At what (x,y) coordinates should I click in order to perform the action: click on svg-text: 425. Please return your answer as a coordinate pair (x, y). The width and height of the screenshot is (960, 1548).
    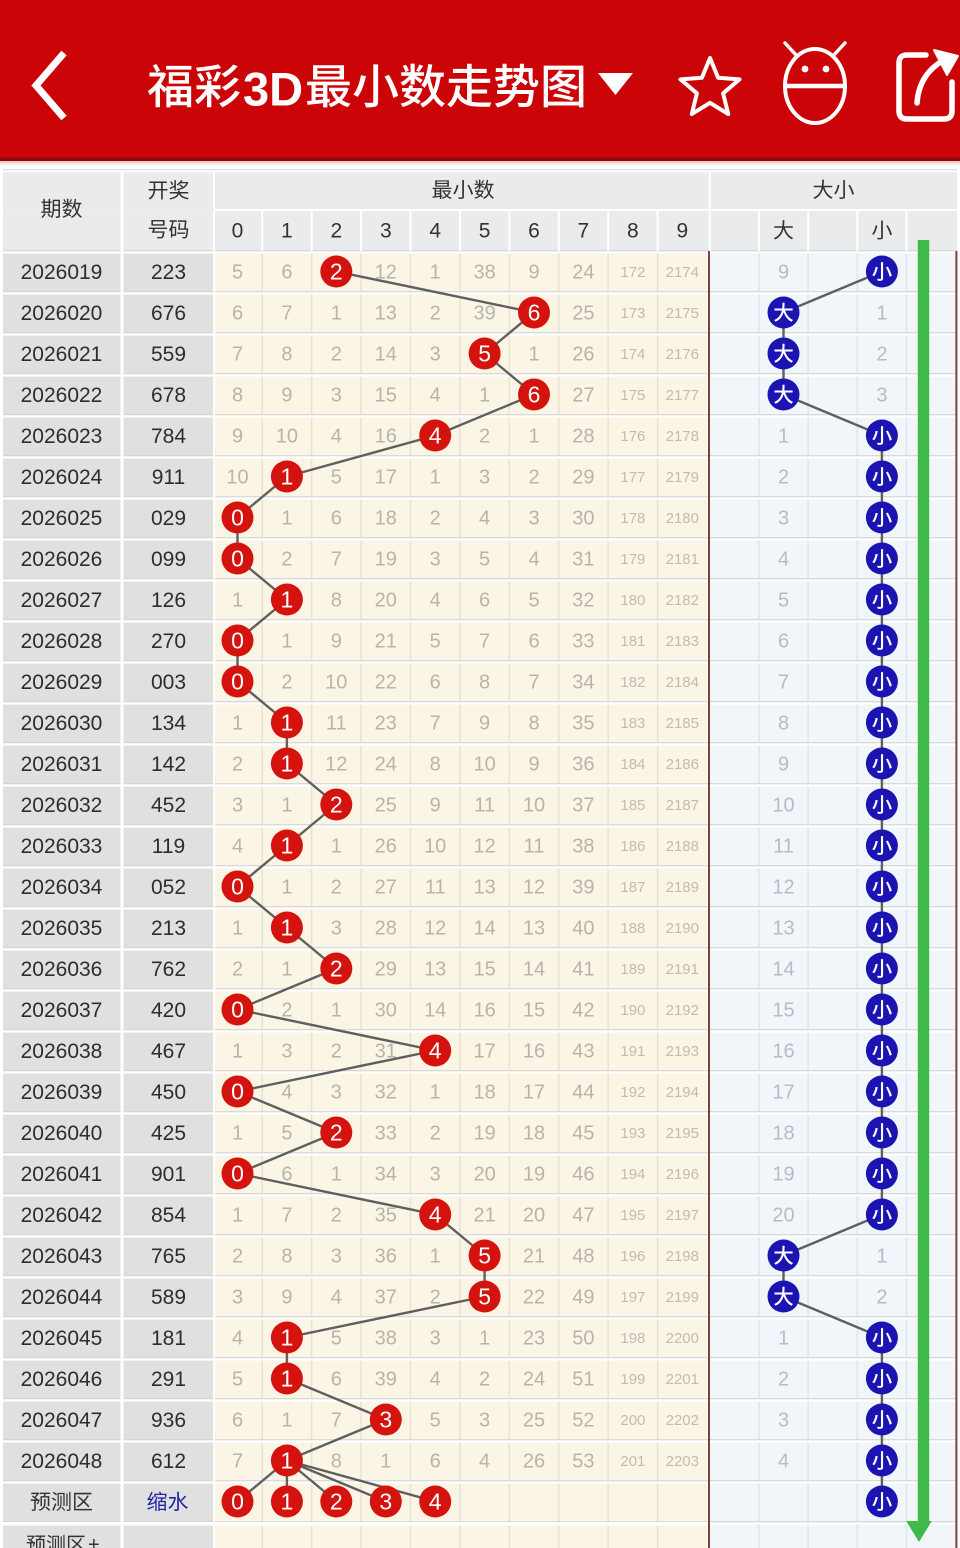
    Looking at the image, I should click on (168, 1133).